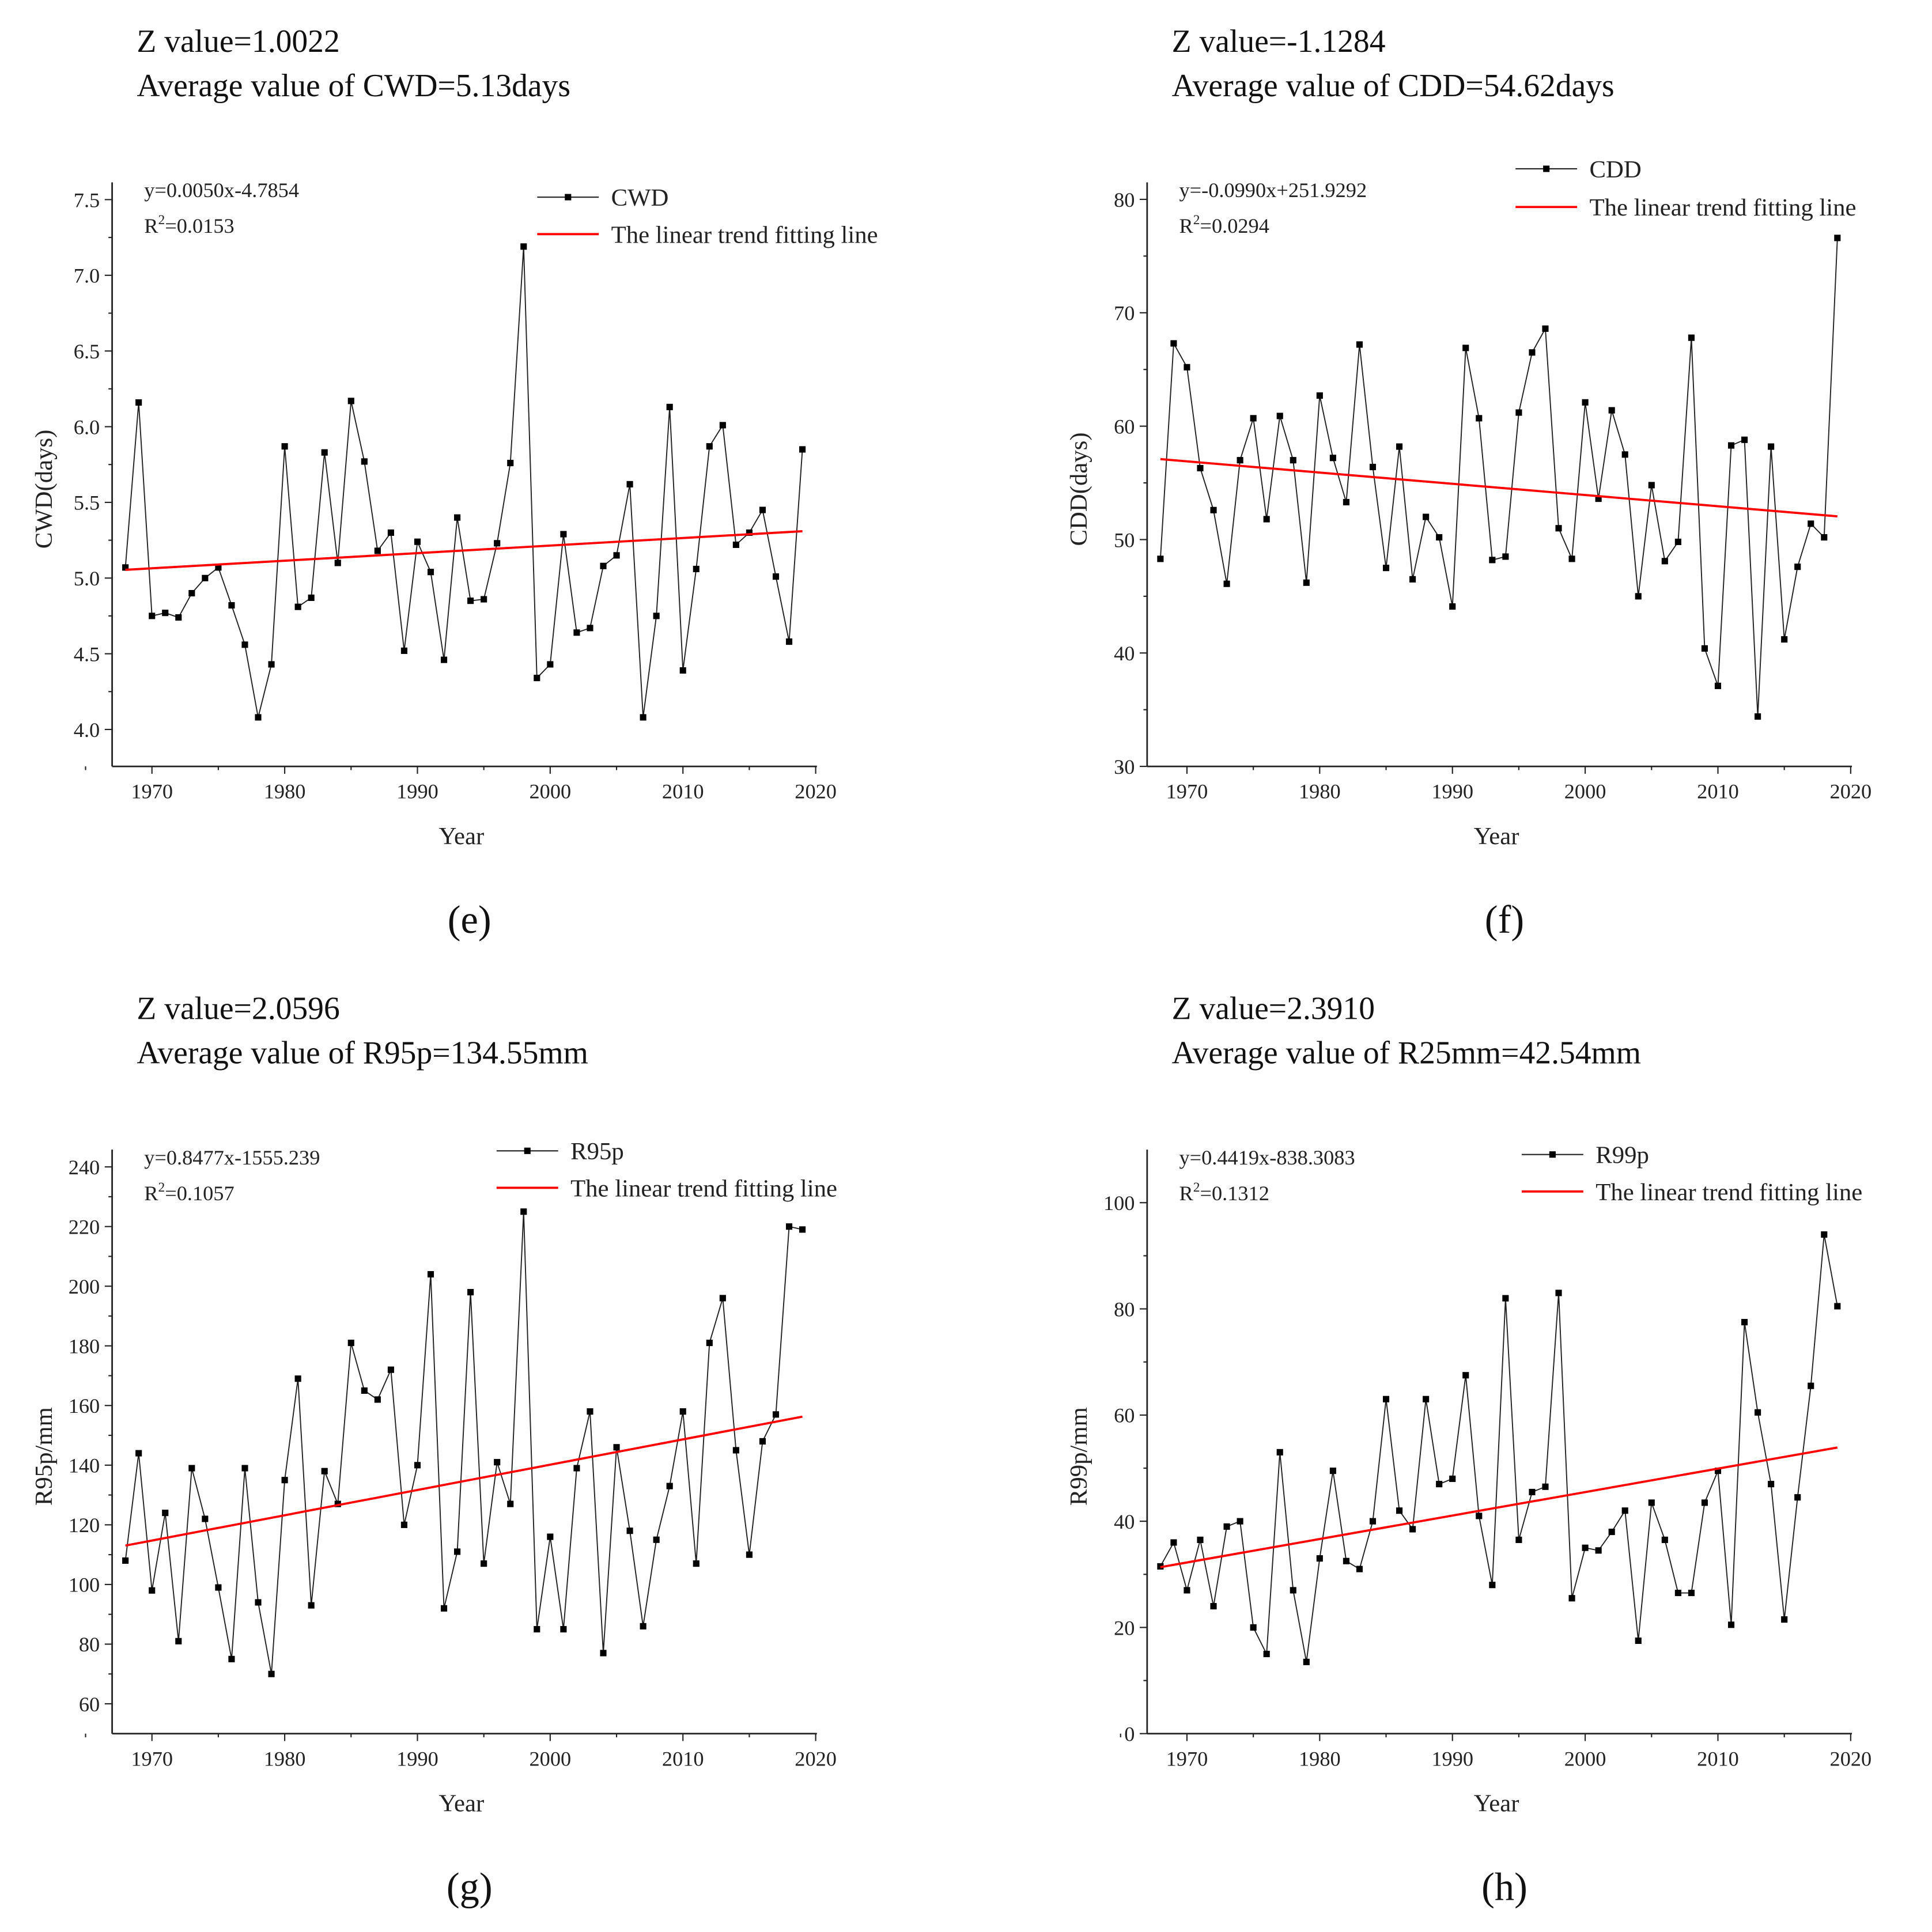 This screenshot has height=1932, width=1932. Describe the element at coordinates (683, 791) in the screenshot. I see `x-tick-label: 2010` at that location.